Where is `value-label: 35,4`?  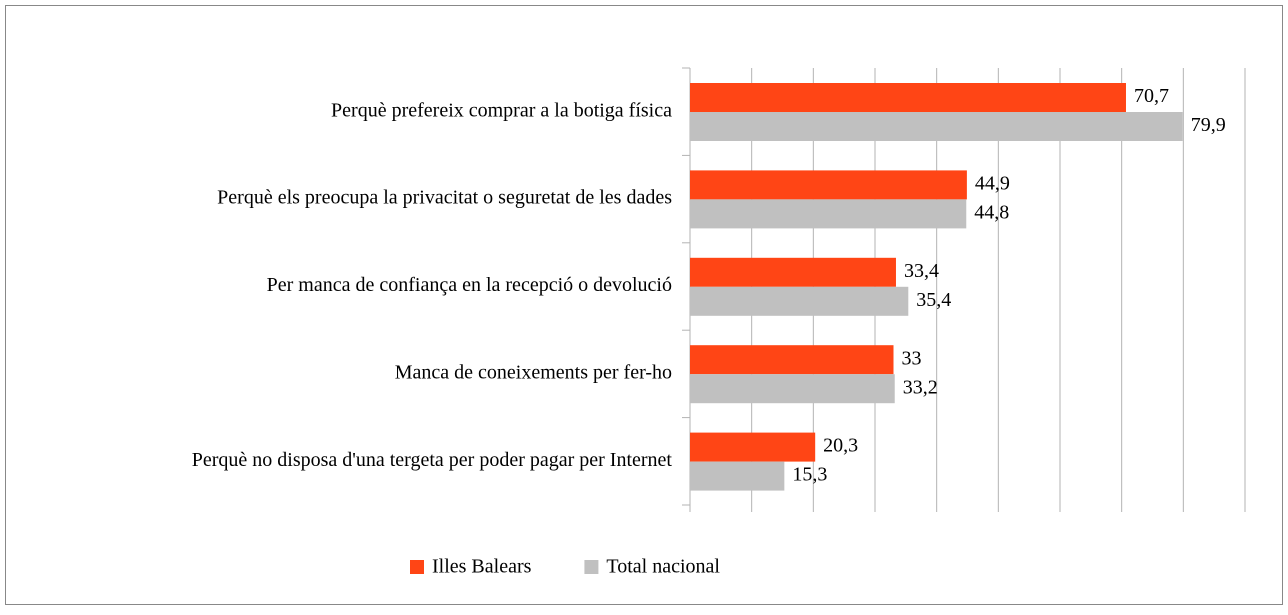
value-label: 35,4 is located at coordinates (933, 300).